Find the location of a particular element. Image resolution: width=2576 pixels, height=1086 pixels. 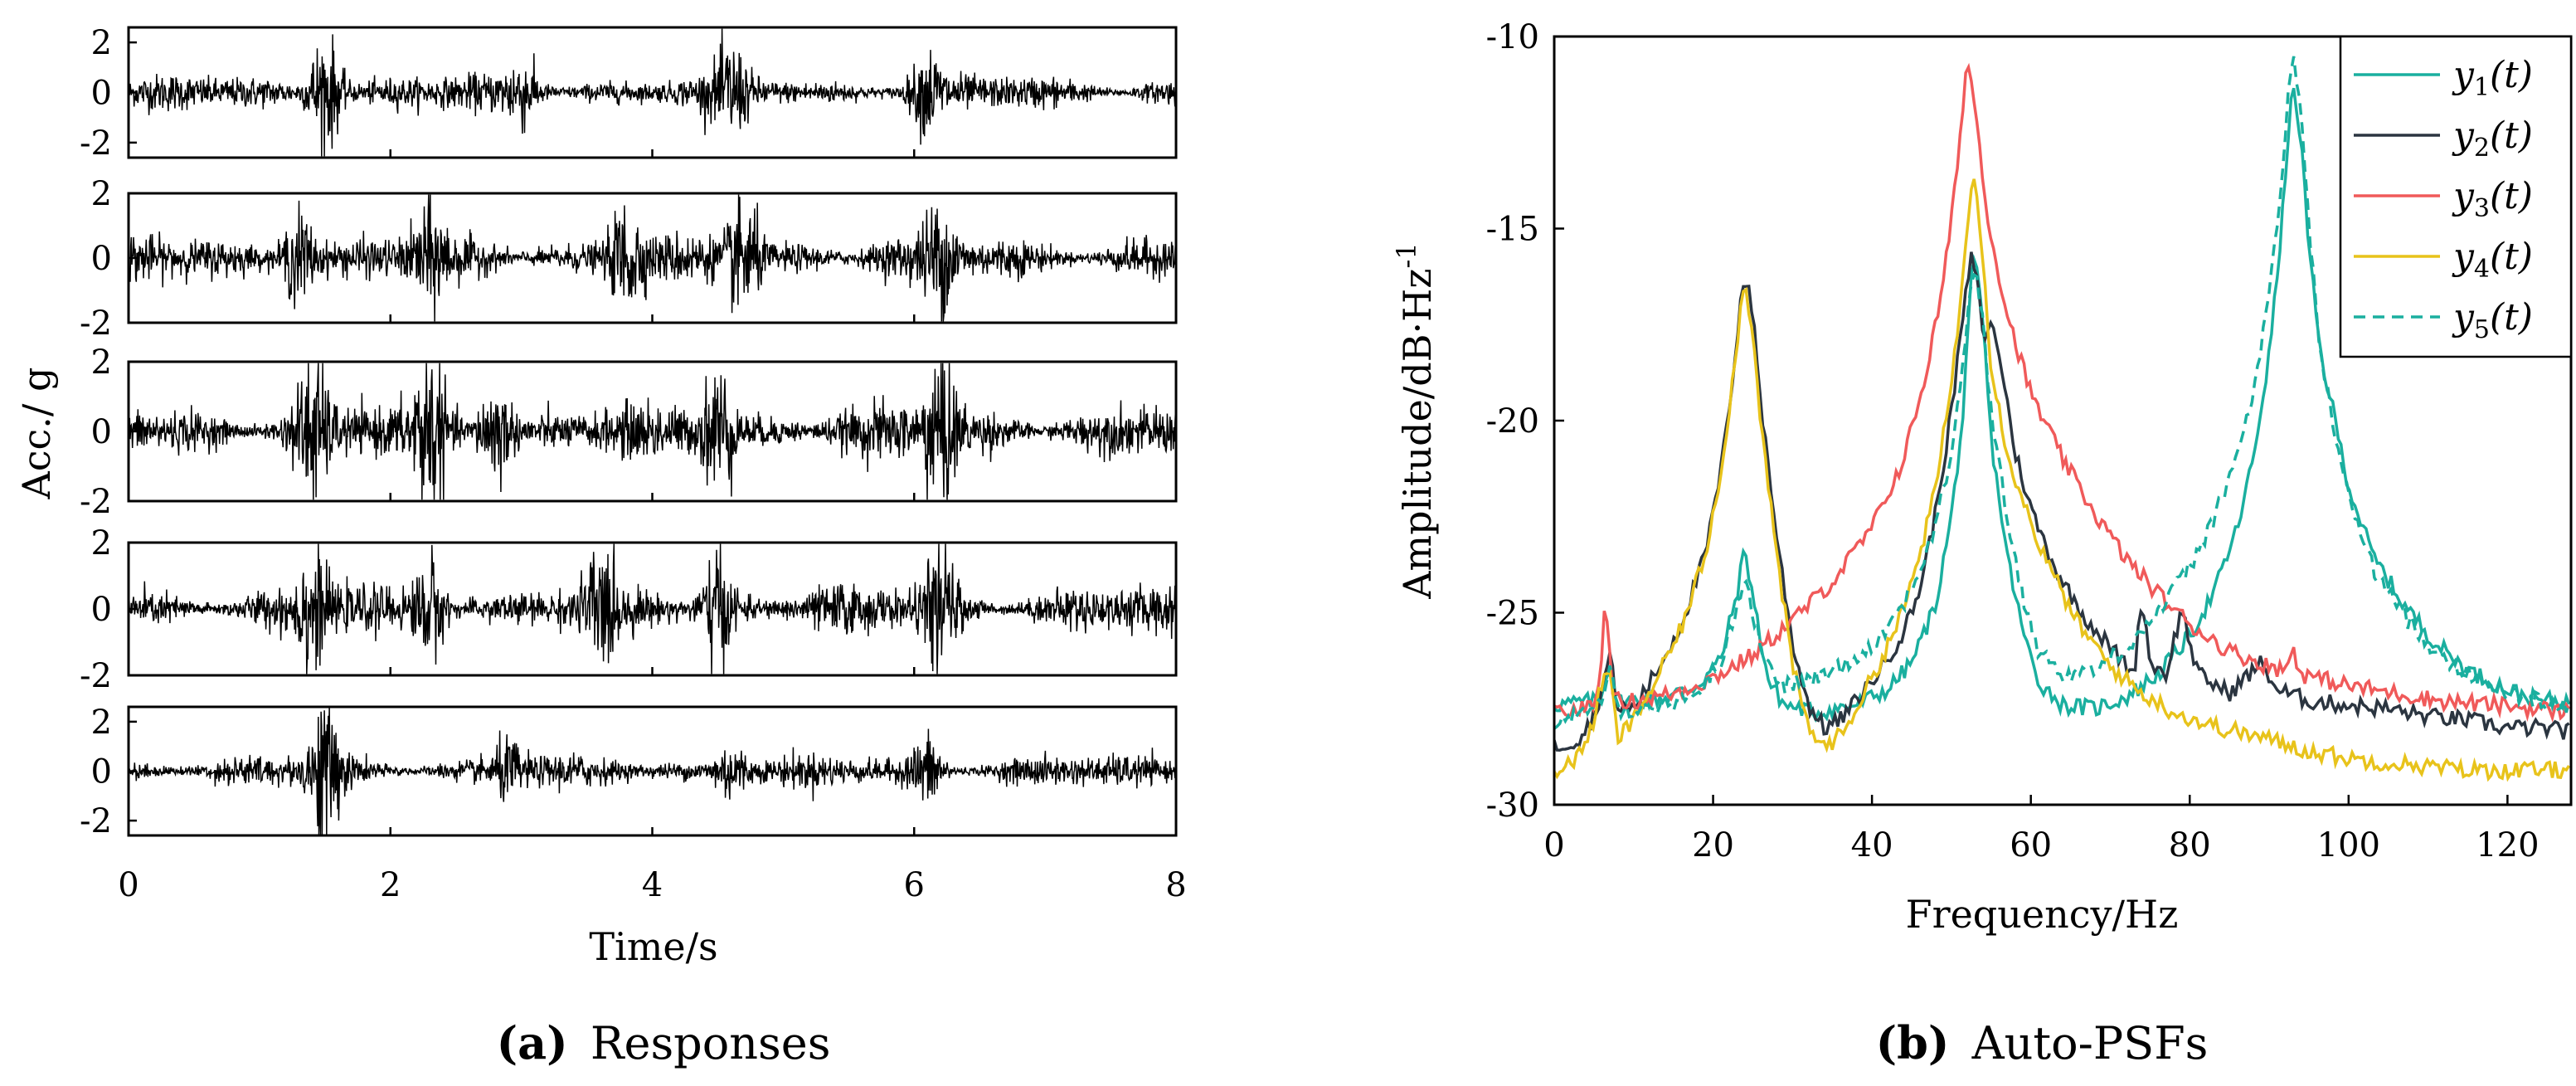

panel-a-caption-text: Responses is located at coordinates (711, 1043).